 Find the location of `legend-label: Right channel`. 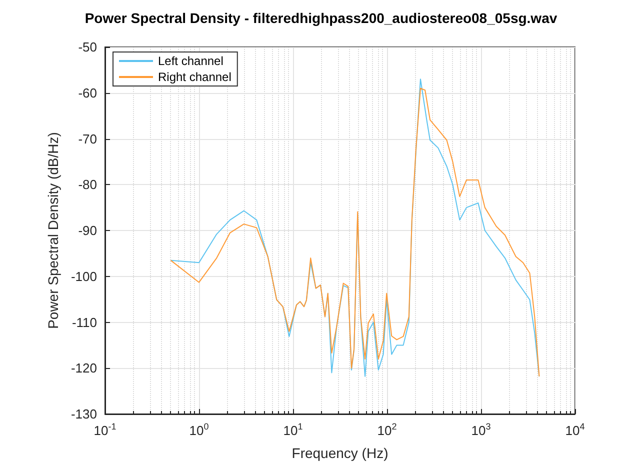

legend-label: Right channel is located at coordinates (195, 77).